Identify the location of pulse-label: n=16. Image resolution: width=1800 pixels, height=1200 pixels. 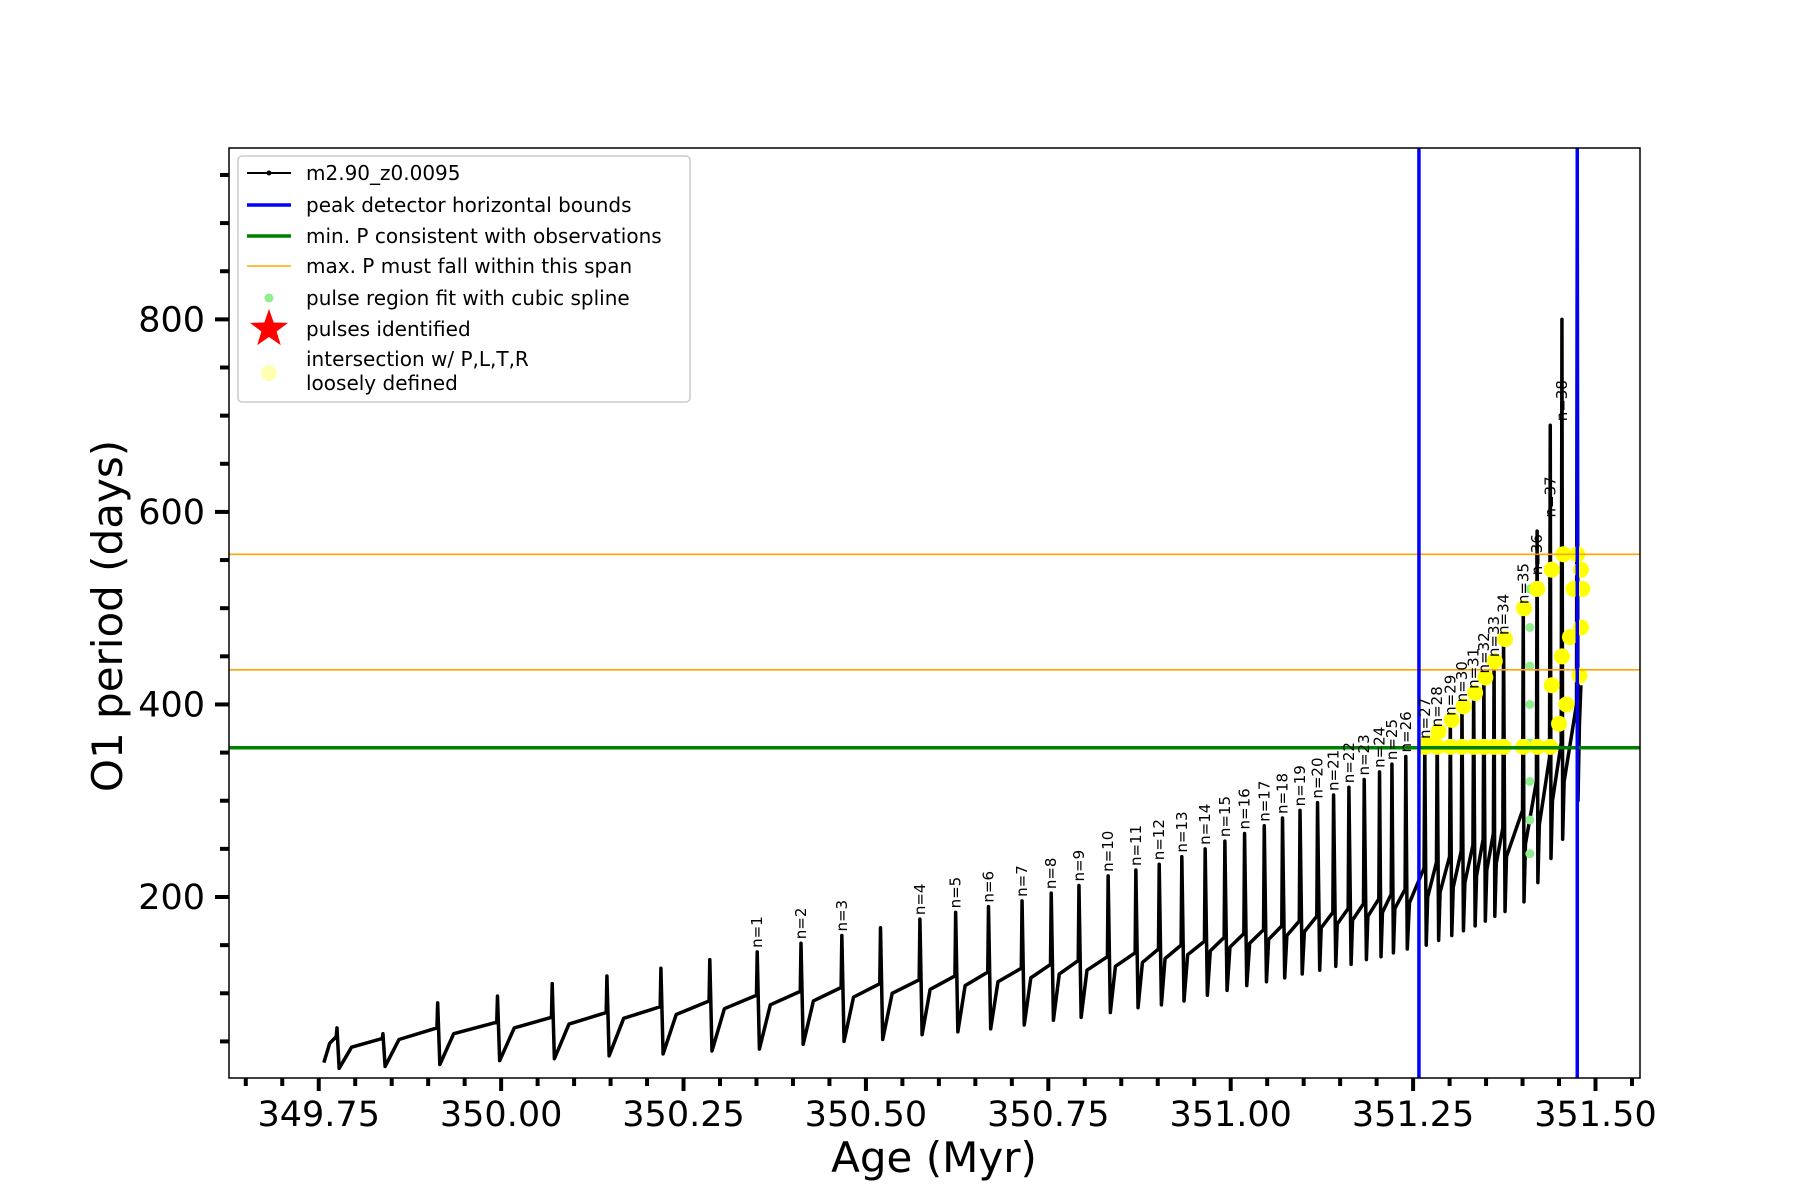
(1245, 808).